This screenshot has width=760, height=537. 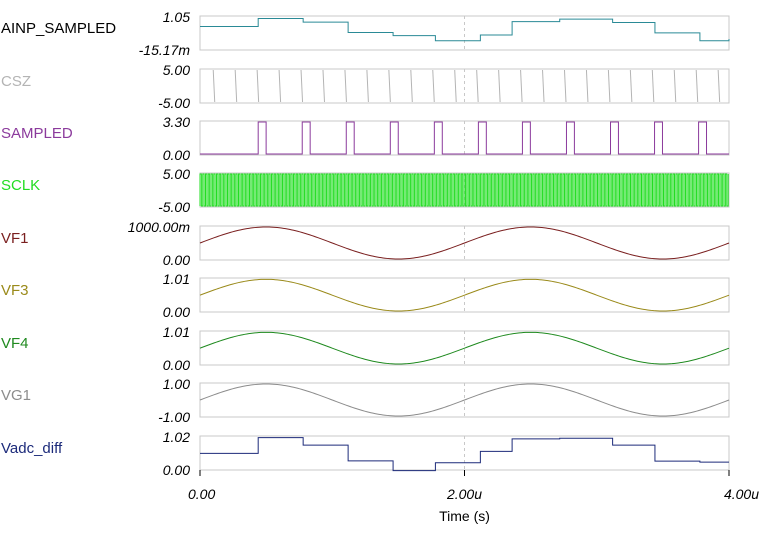 What do you see at coordinates (16, 395) in the screenshot?
I see `signal-name: VG1` at bounding box center [16, 395].